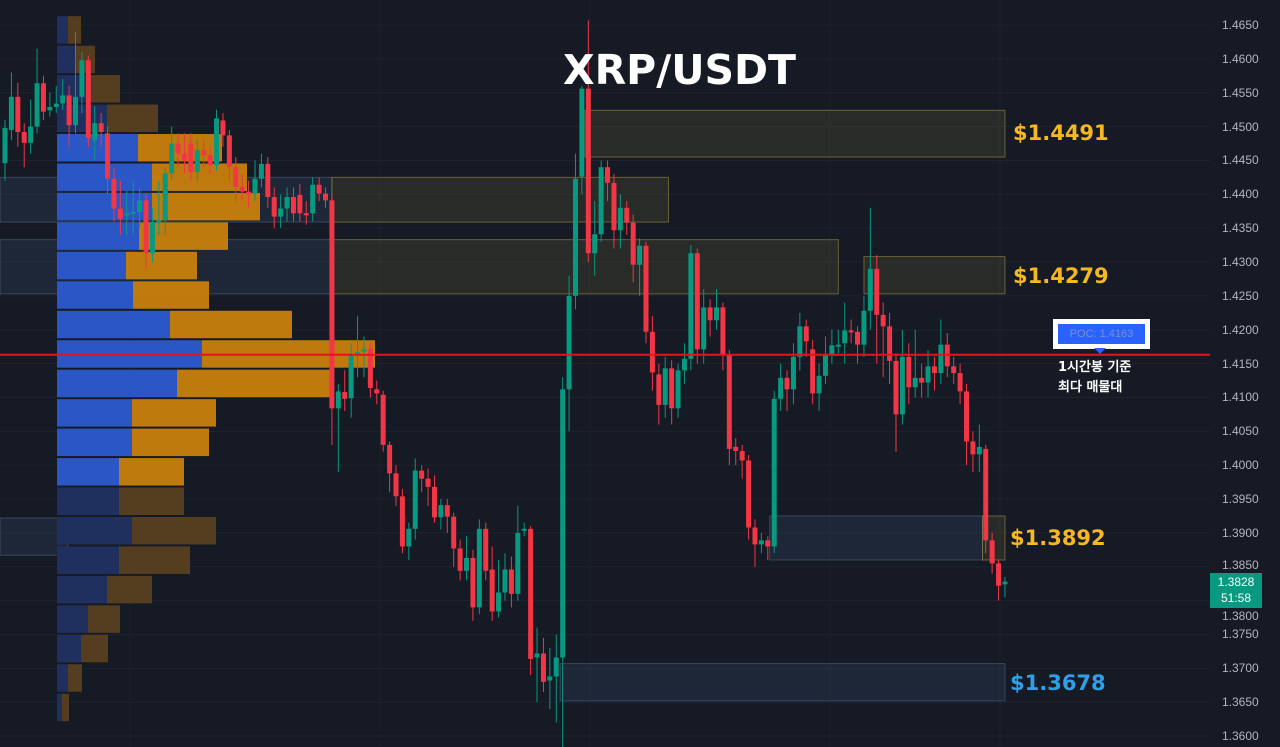  I want to click on y-tick-label: 1.4150, so click(1240, 363).